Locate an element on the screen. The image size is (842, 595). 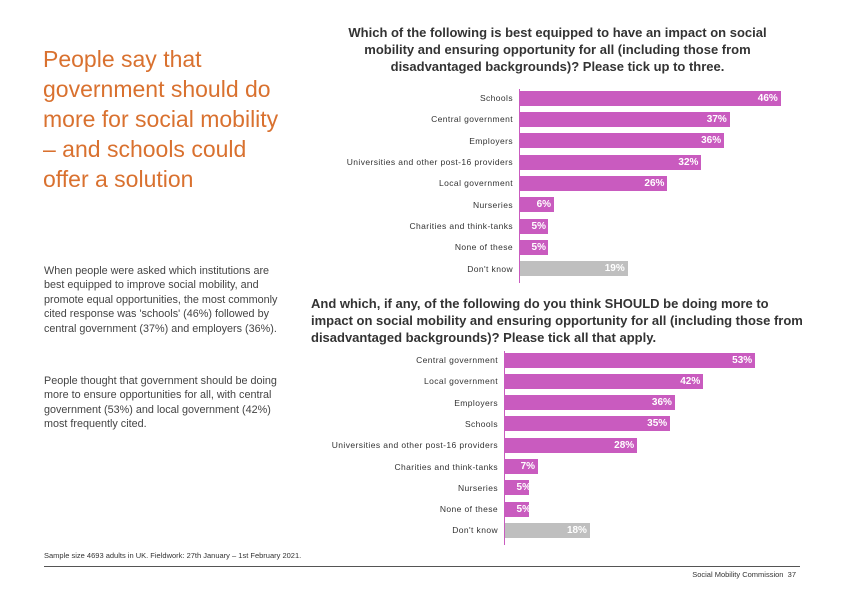
footer-brand: Social Mobility Commission is located at coordinates (738, 574).